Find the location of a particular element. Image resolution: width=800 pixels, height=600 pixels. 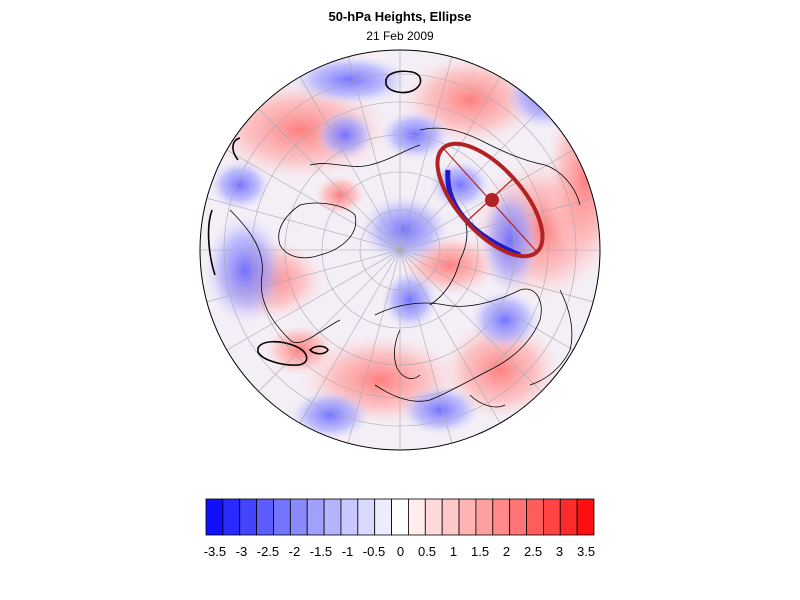

colorbar-tick-label: 1.5 is located at coordinates (480, 551).